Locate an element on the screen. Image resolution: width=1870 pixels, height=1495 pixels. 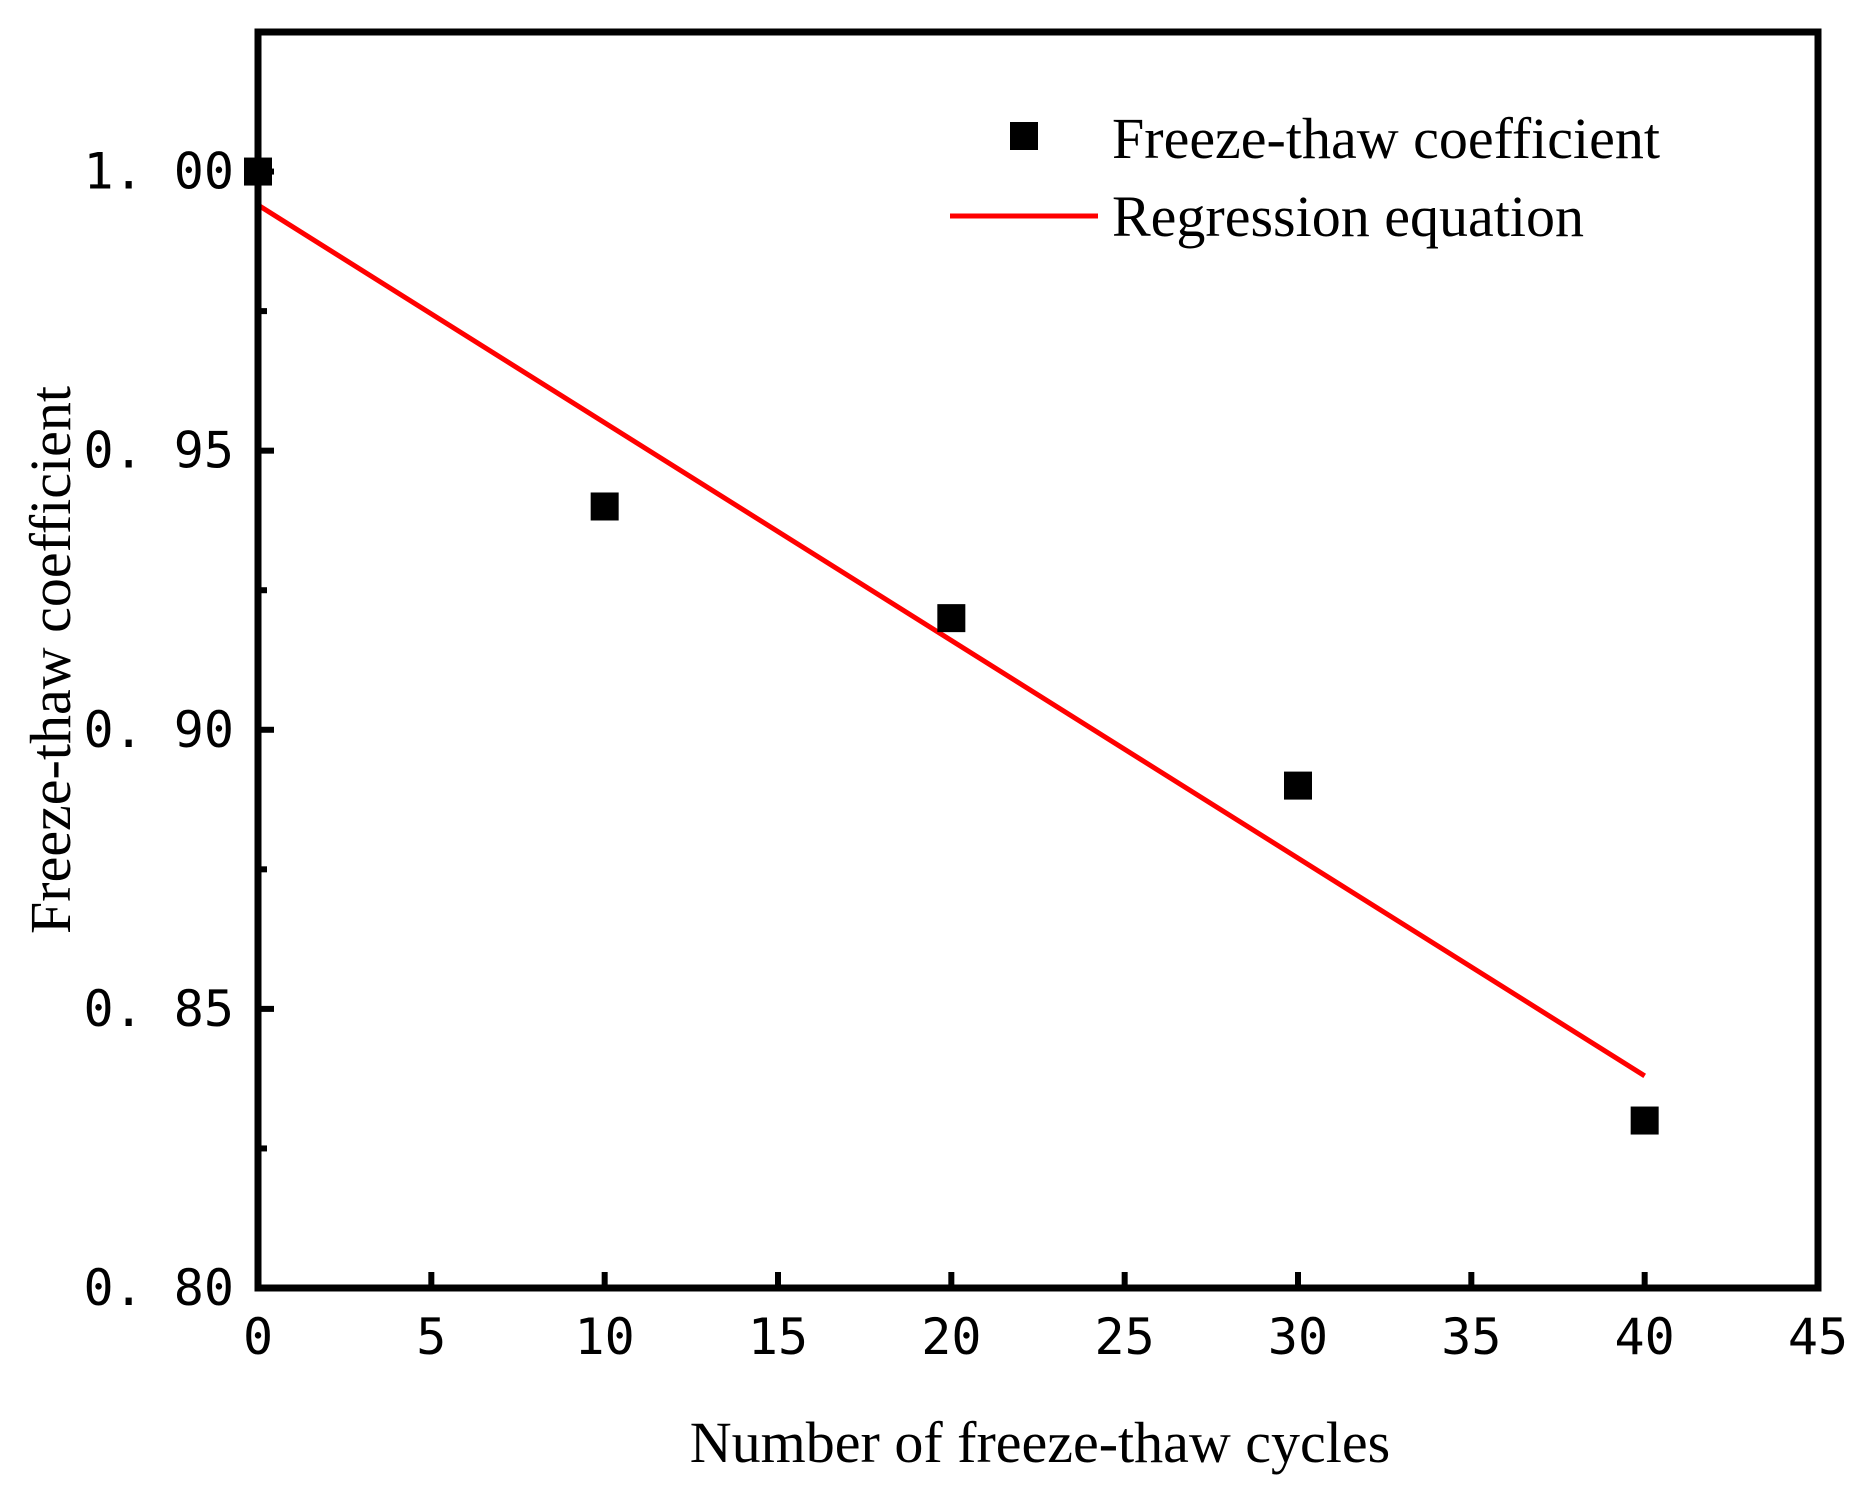
x-tick-label: 30 is located at coordinates (1298, 1337).